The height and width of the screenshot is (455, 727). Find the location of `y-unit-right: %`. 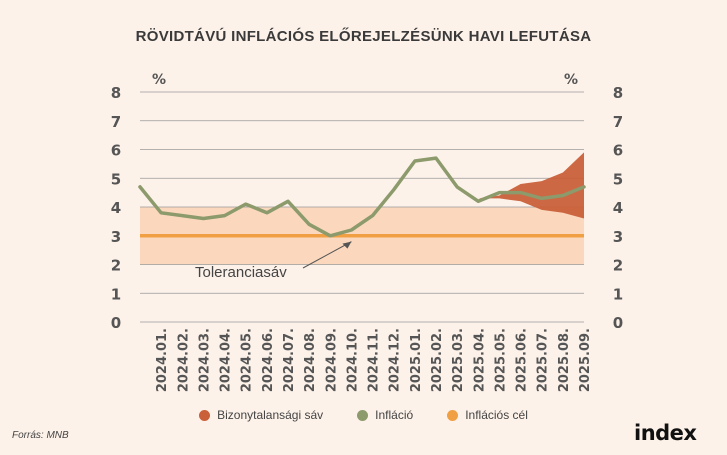

y-unit-right: % is located at coordinates (571, 80).